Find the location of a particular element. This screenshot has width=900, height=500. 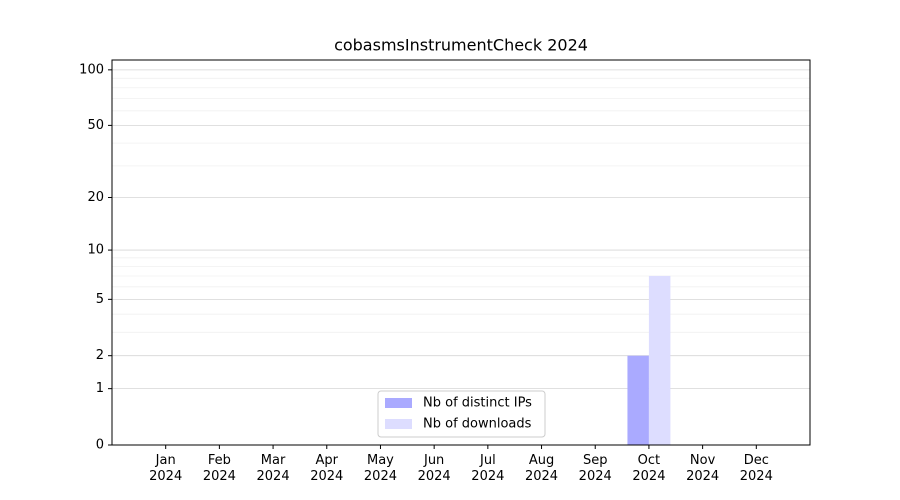

y-tick-label: 20 is located at coordinates (95, 197).